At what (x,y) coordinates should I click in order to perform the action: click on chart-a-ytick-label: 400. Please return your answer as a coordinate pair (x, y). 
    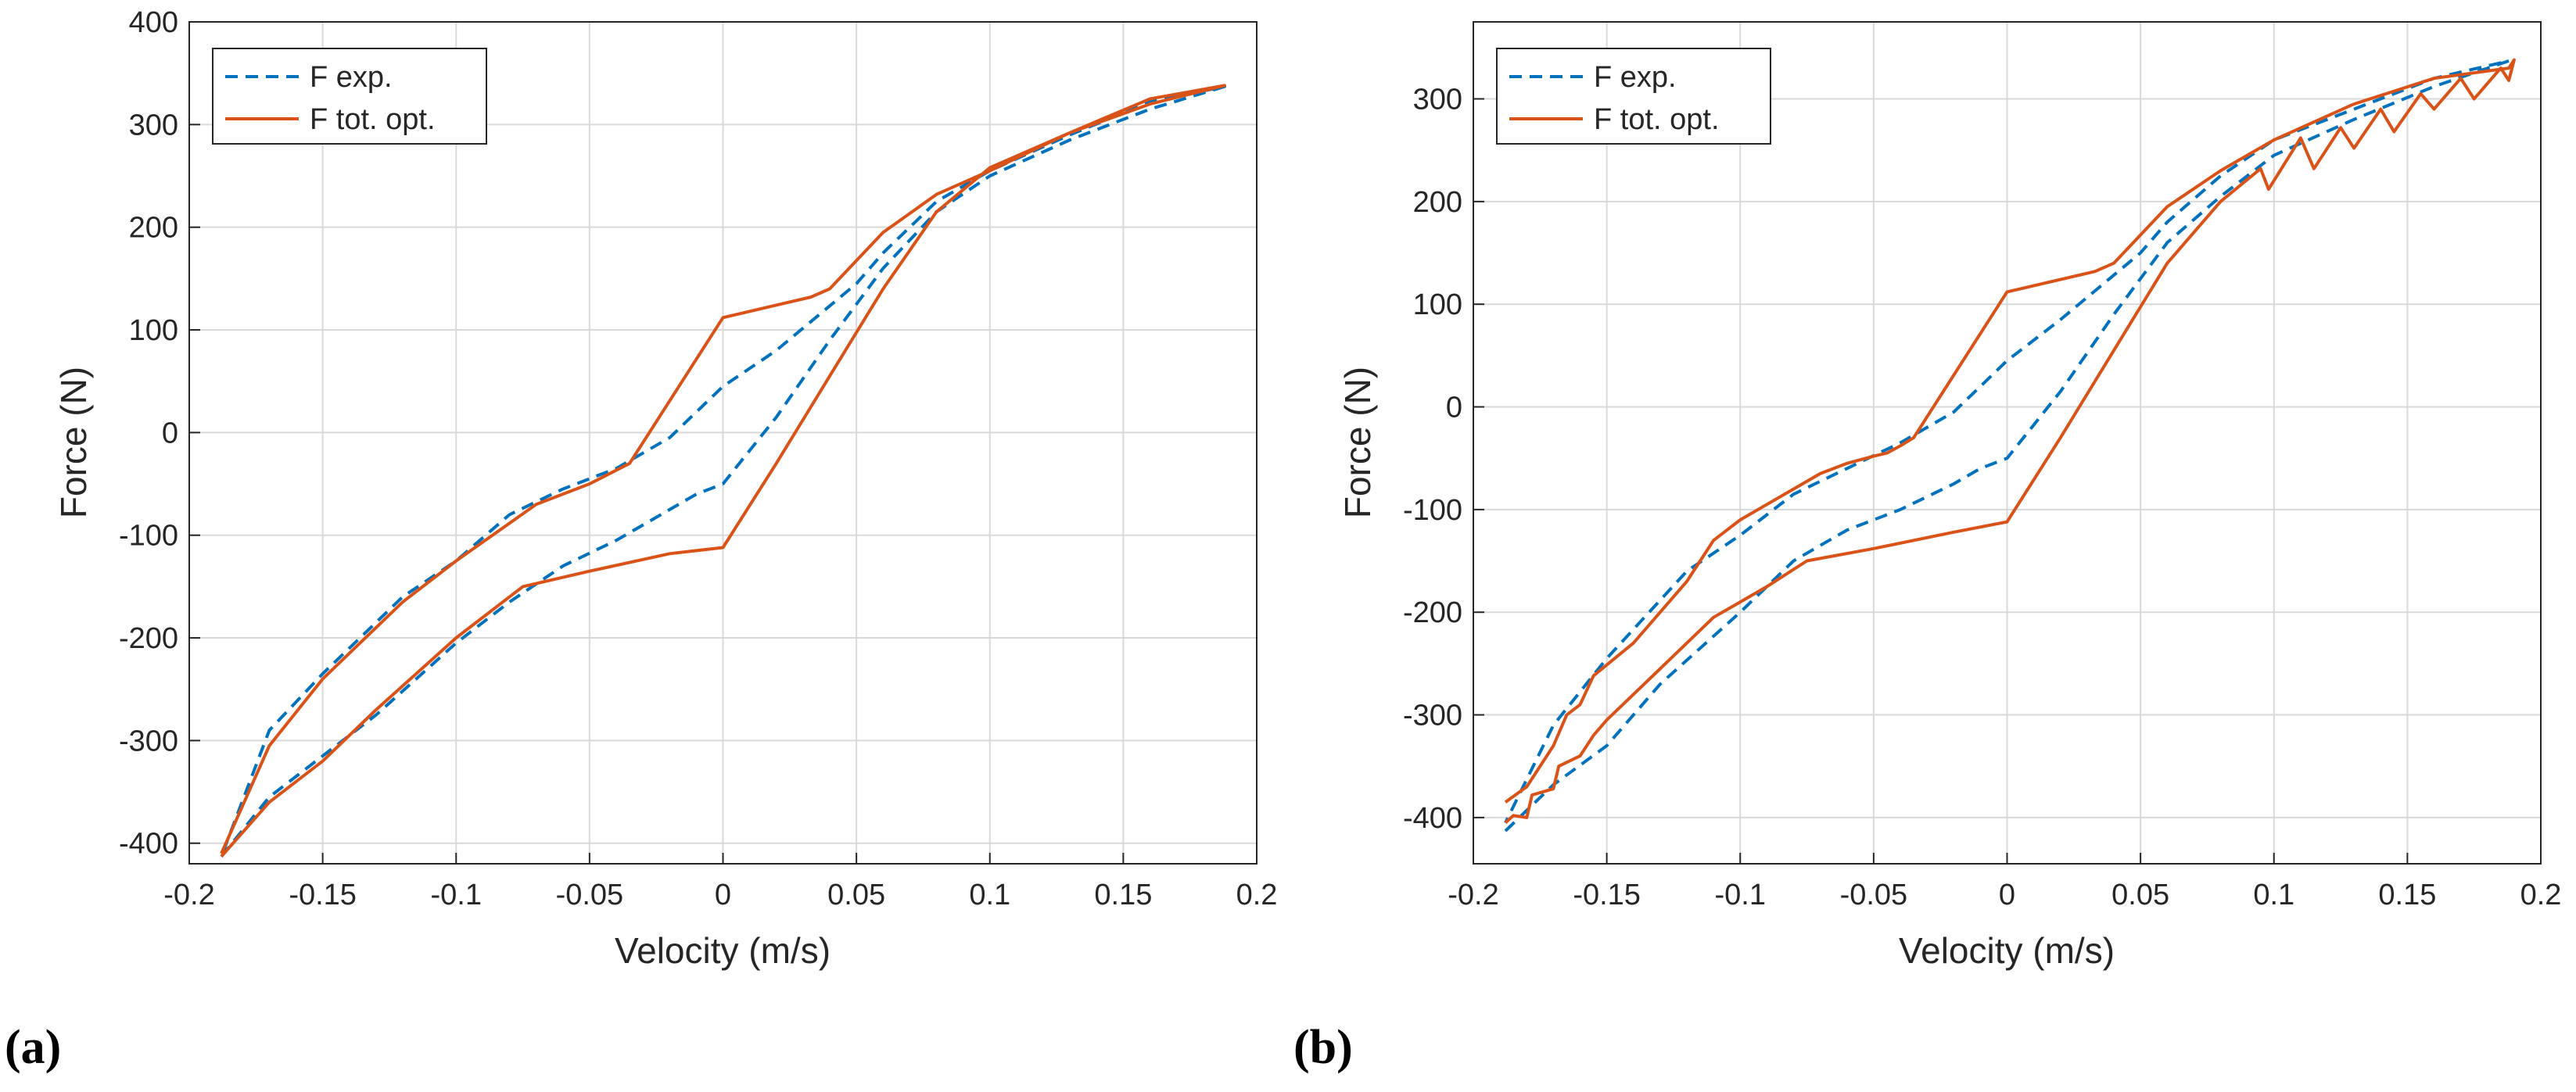
    Looking at the image, I should click on (153, 22).